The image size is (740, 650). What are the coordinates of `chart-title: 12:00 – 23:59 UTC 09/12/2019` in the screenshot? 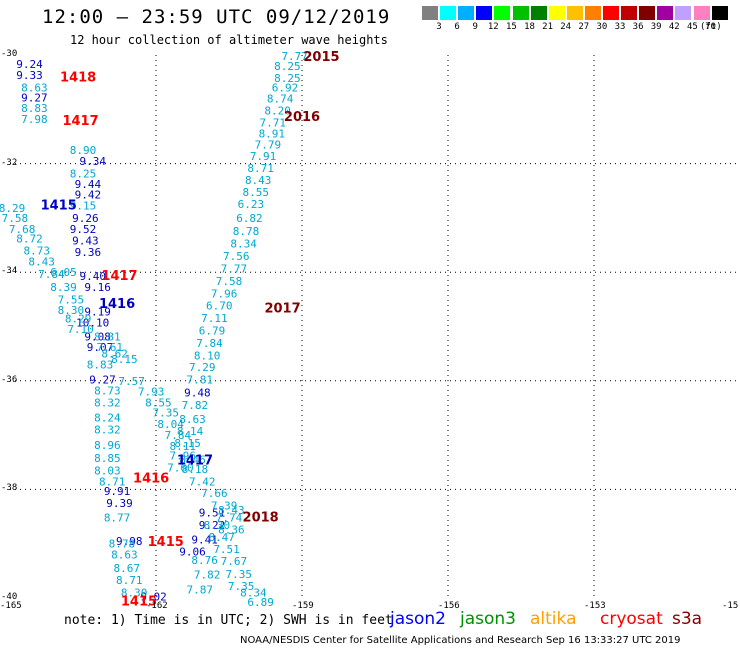 It's located at (216, 17).